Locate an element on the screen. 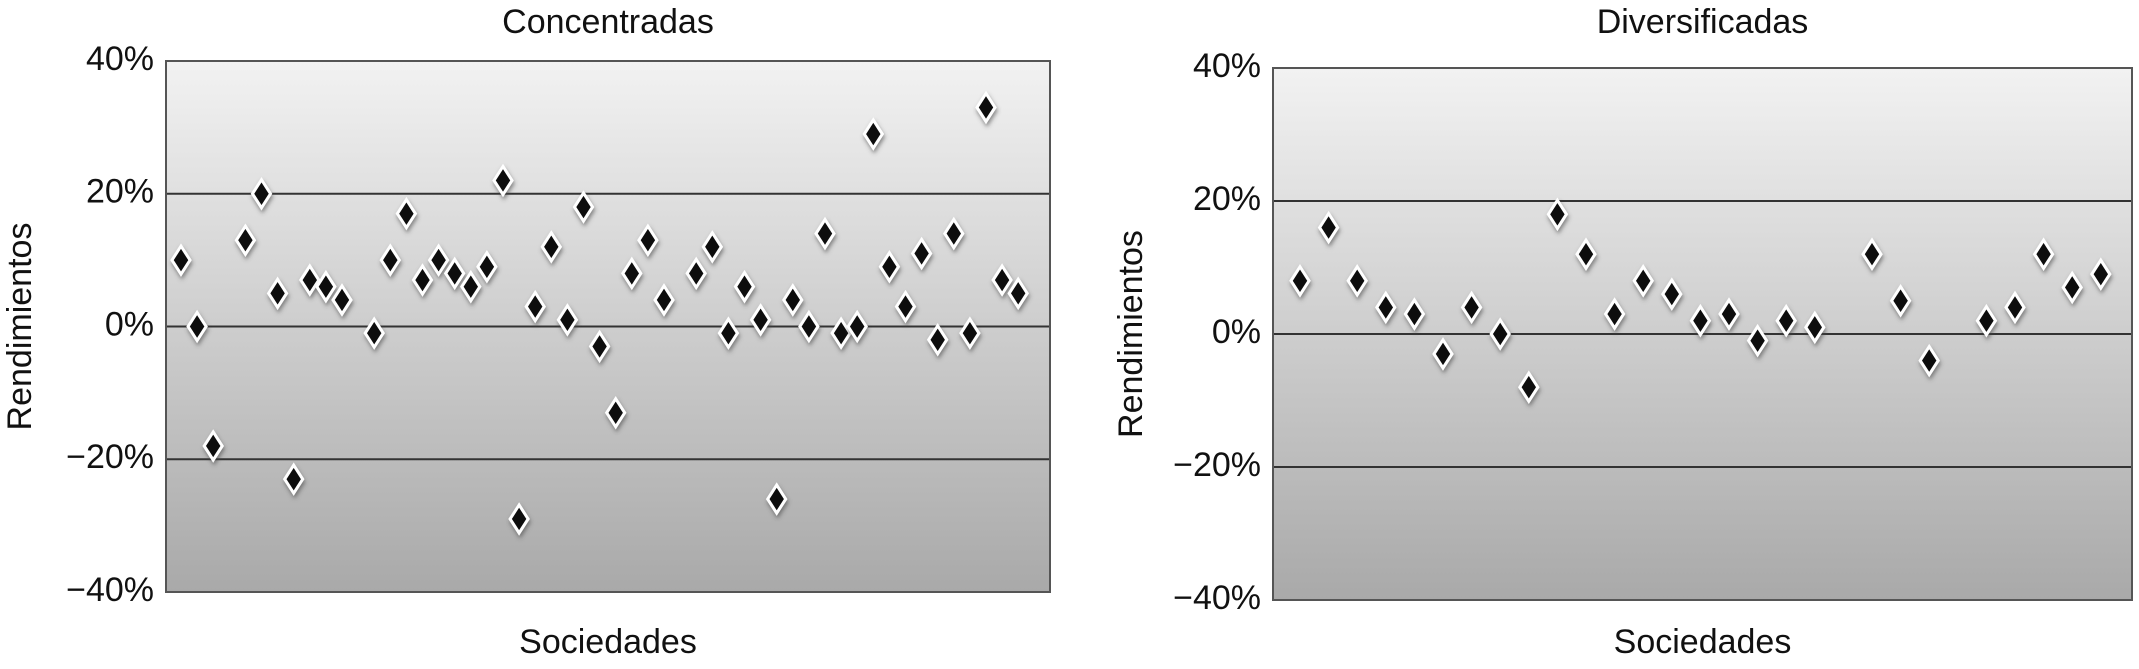 The width and height of the screenshot is (2139, 669). chart-title: Diversificadas is located at coordinates (1703, 22).